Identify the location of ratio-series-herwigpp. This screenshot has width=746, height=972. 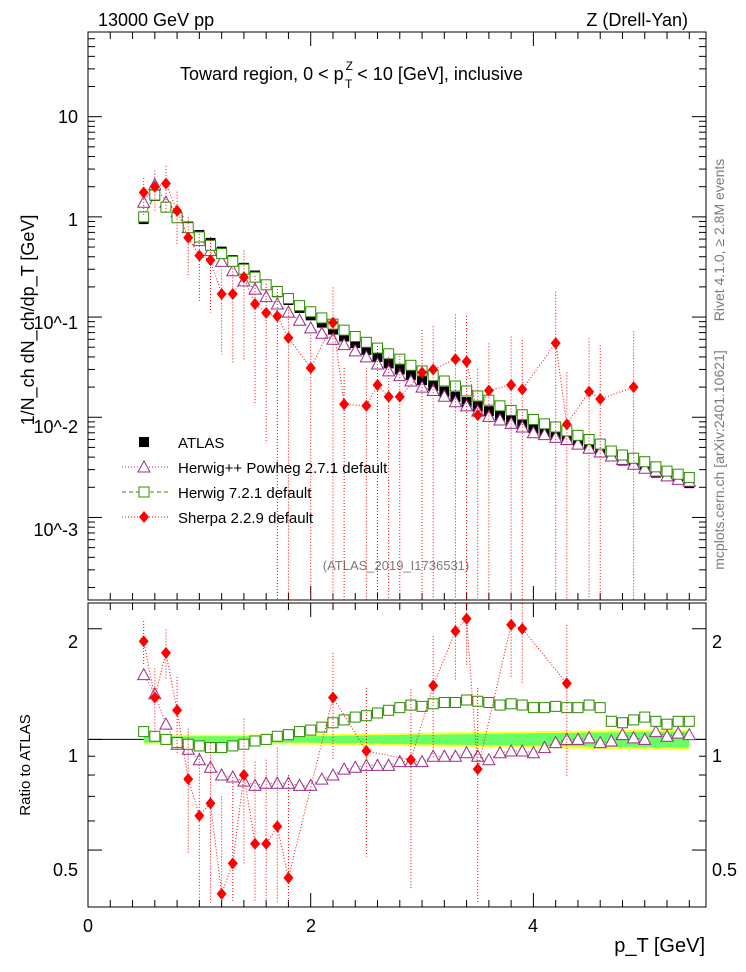
(416, 729).